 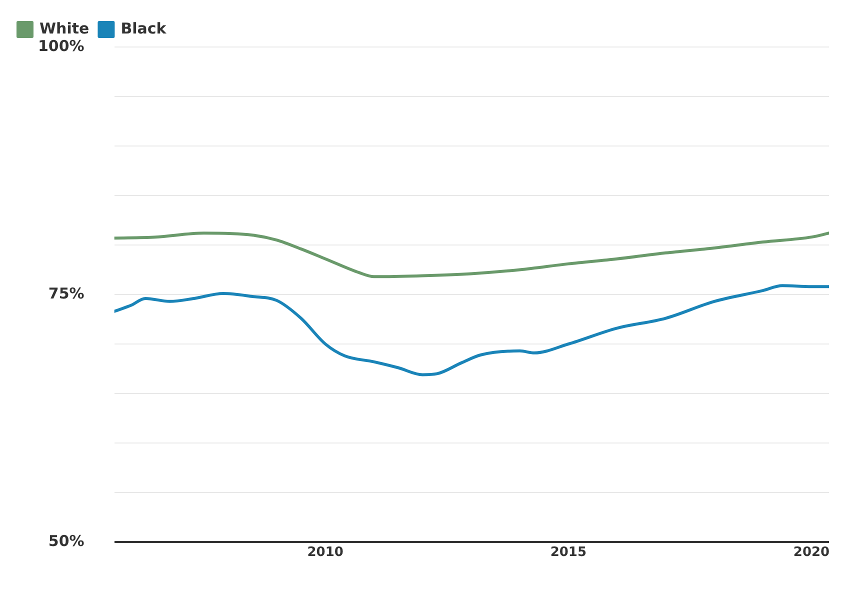 What do you see at coordinates (144, 28) in the screenshot?
I see `legend-label: Black` at bounding box center [144, 28].